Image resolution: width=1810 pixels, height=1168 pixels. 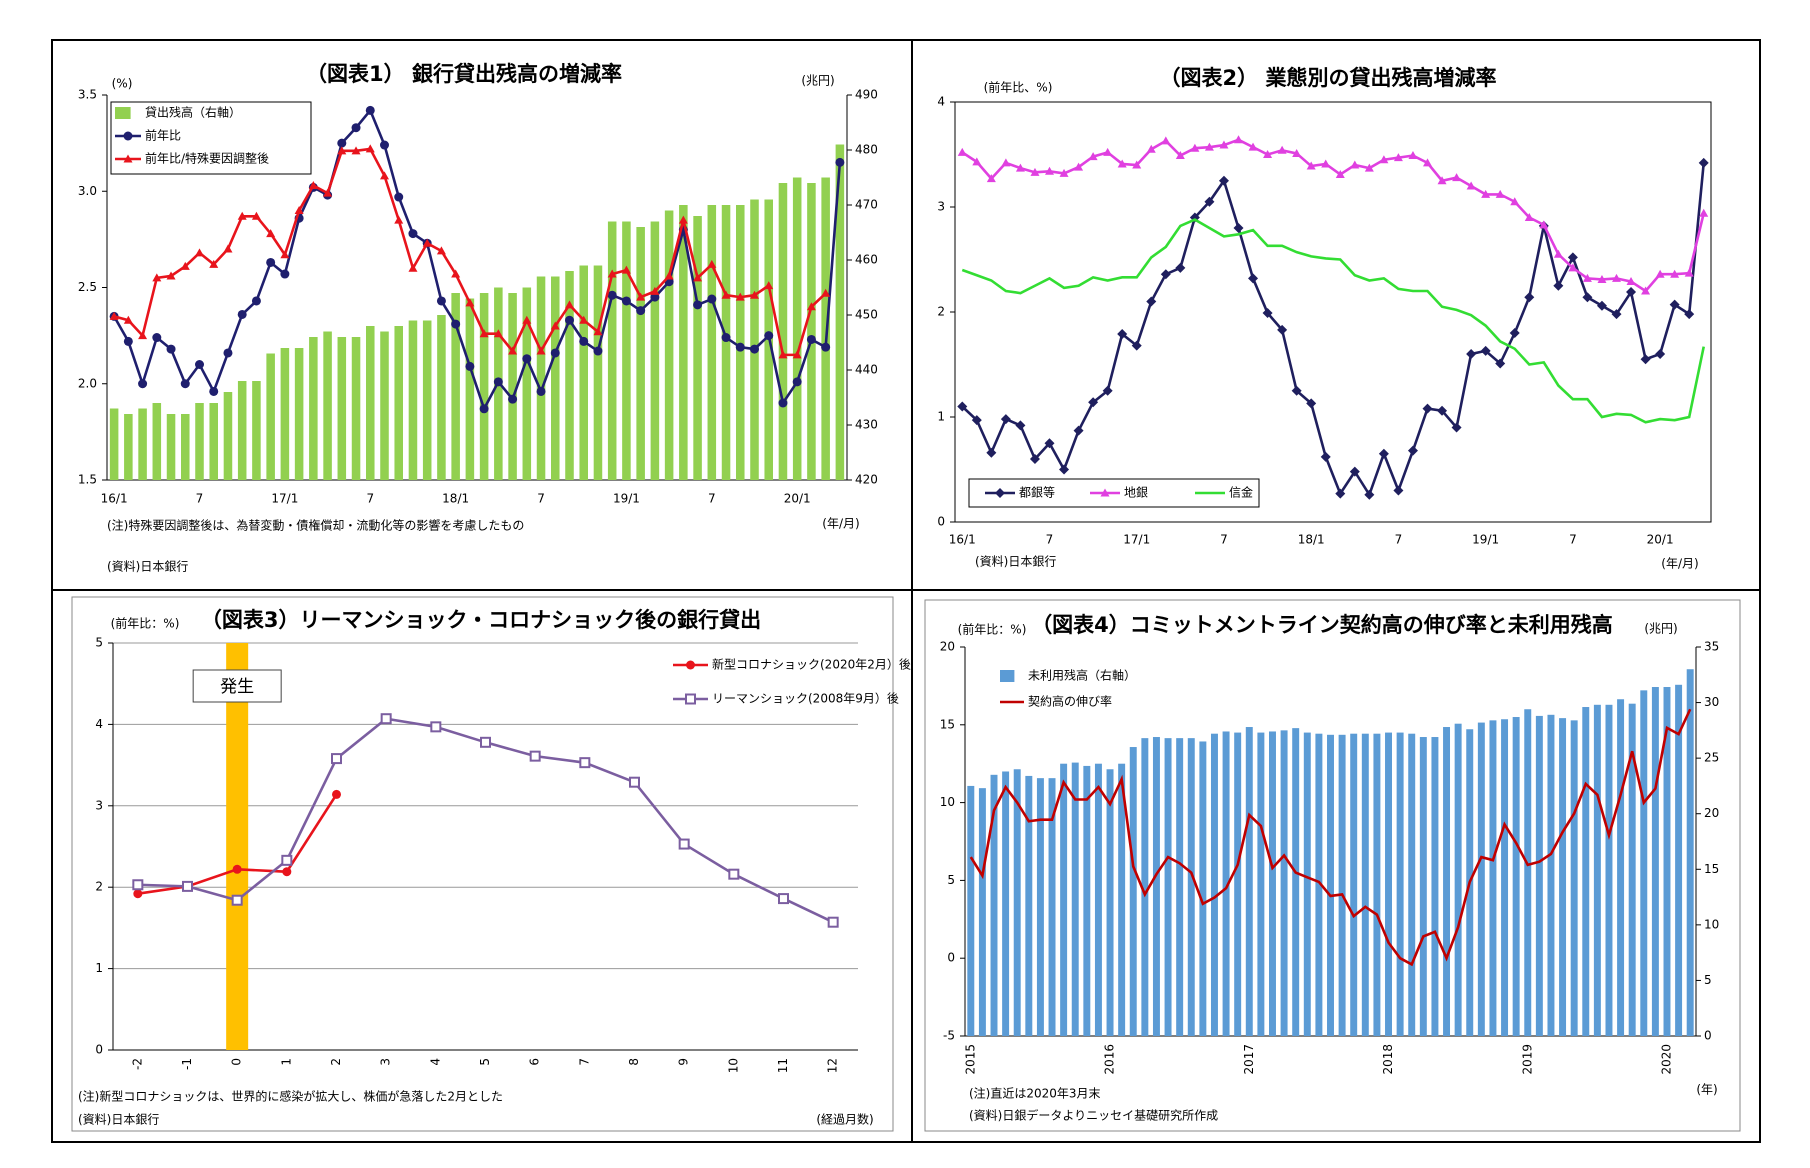 What do you see at coordinates (866, 260) in the screenshot?
I see `y2-tick-label: 460` at bounding box center [866, 260].